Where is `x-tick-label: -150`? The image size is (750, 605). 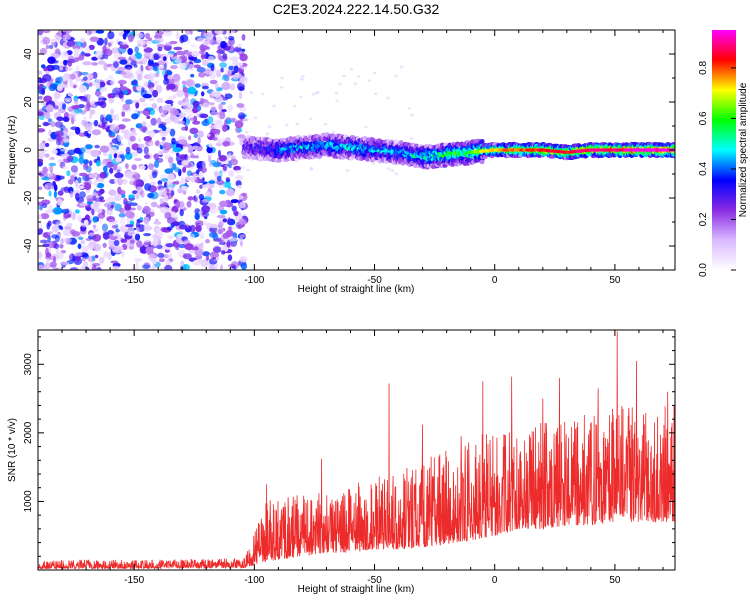 x-tick-label: -150 is located at coordinates (134, 580).